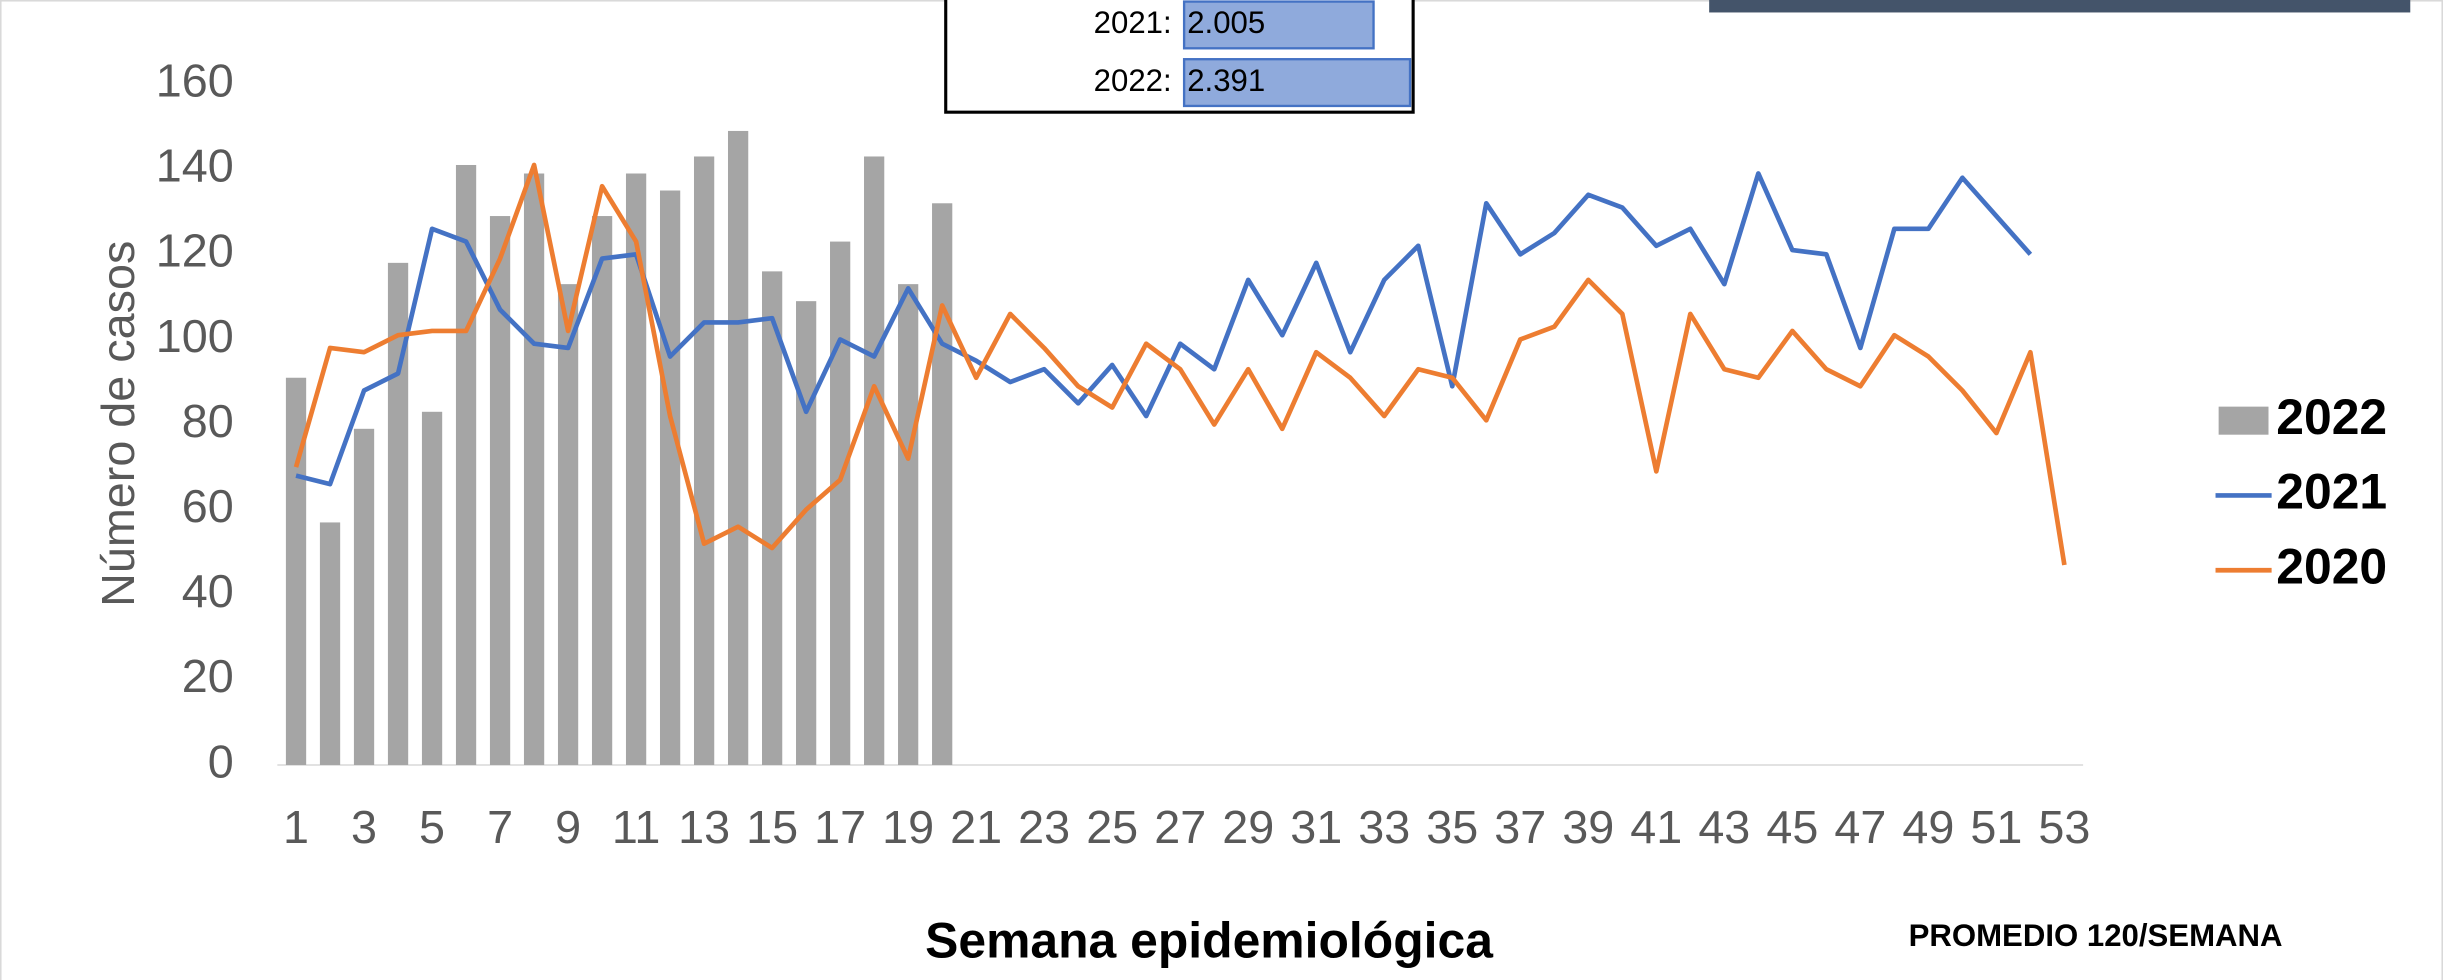  What do you see at coordinates (195, 80) in the screenshot?
I see `y-tick-label: 160` at bounding box center [195, 80].